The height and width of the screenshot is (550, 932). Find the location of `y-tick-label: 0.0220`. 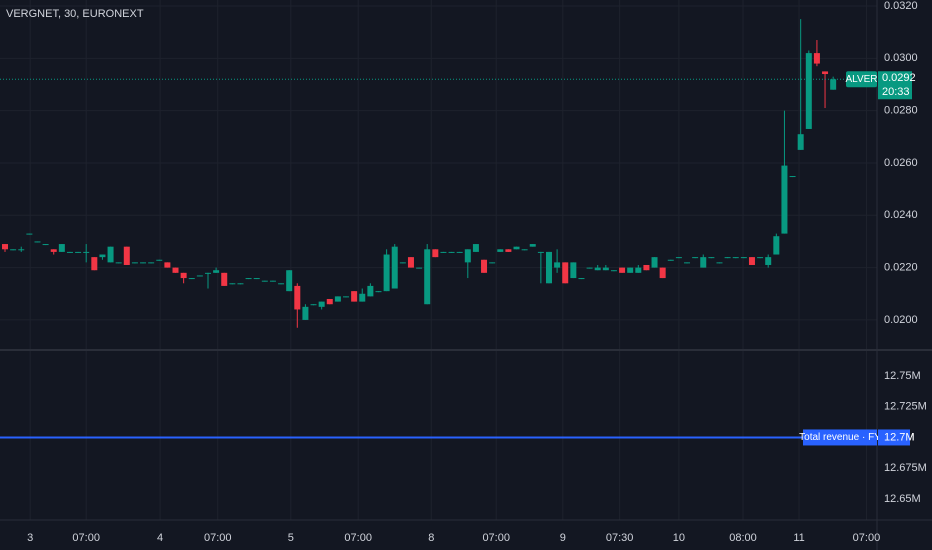

y-tick-label: 0.0220 is located at coordinates (901, 268).